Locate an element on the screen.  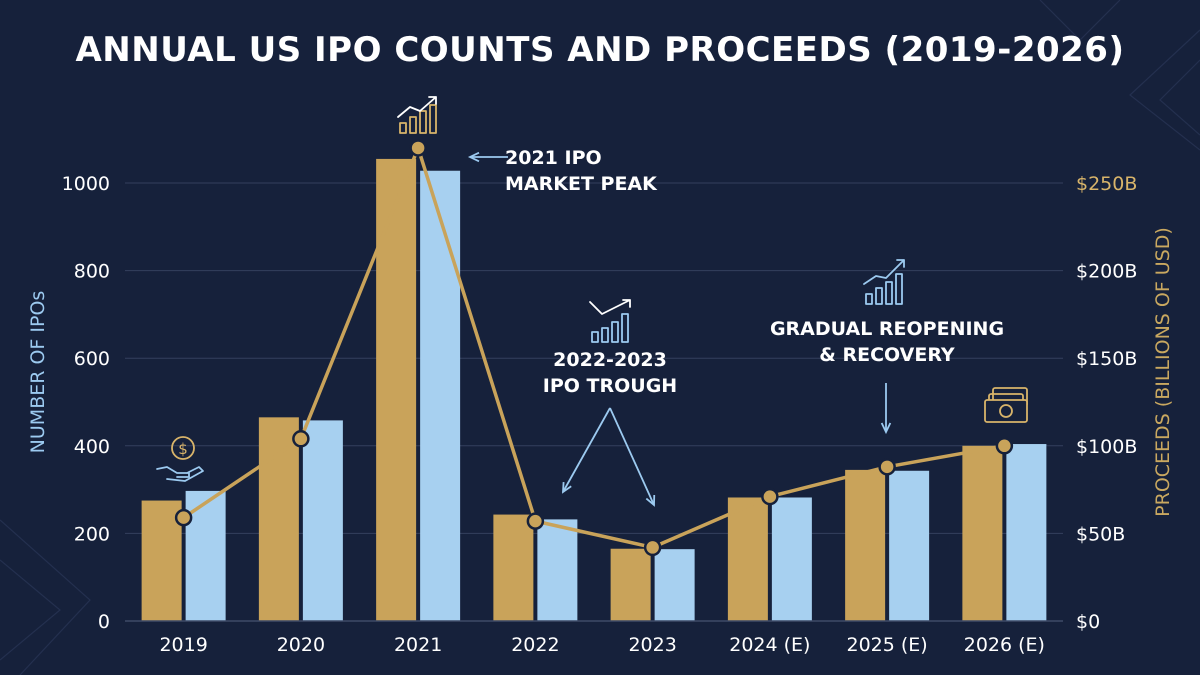
recovery-arrowhead is located at coordinates (886, 428).